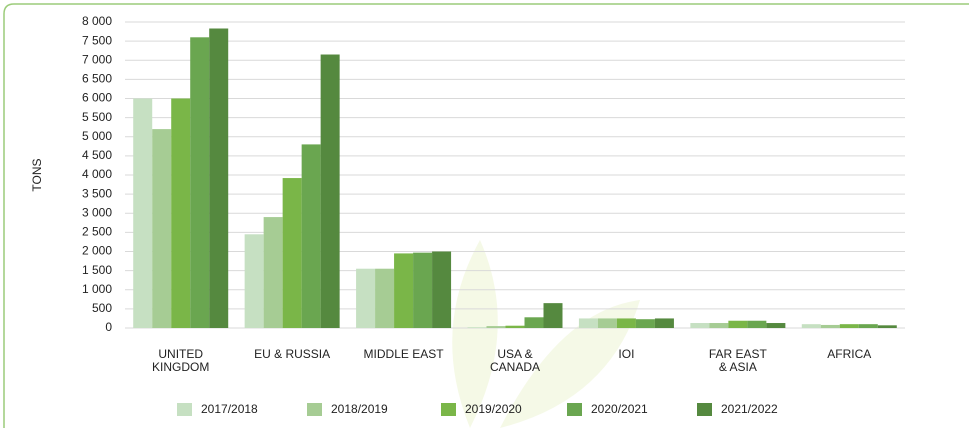 The width and height of the screenshot is (969, 428). I want to click on y-tick-label: 7 500, so click(97, 40).